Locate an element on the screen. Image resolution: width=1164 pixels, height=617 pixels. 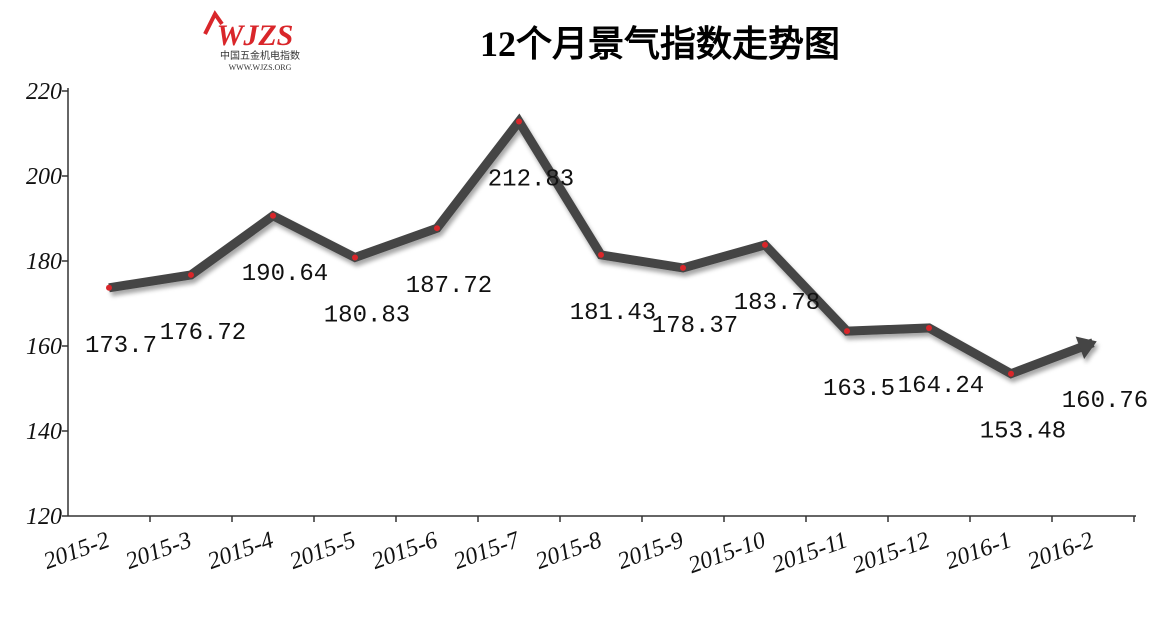
chart-title: 12个月景气指数走势图 is located at coordinates (660, 44).